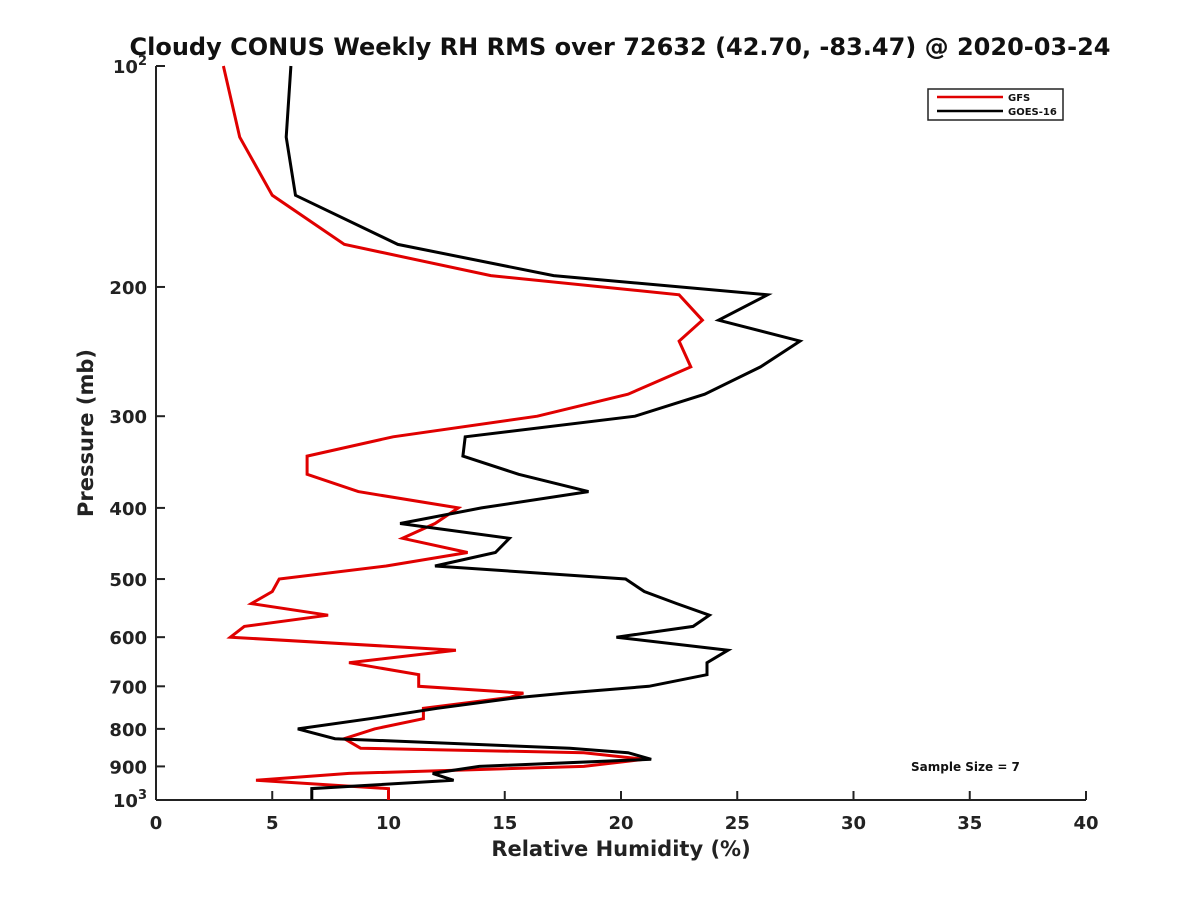 This screenshot has height=900, width=1200. I want to click on legend-label-goes16: GOES-16, so click(1032, 112).